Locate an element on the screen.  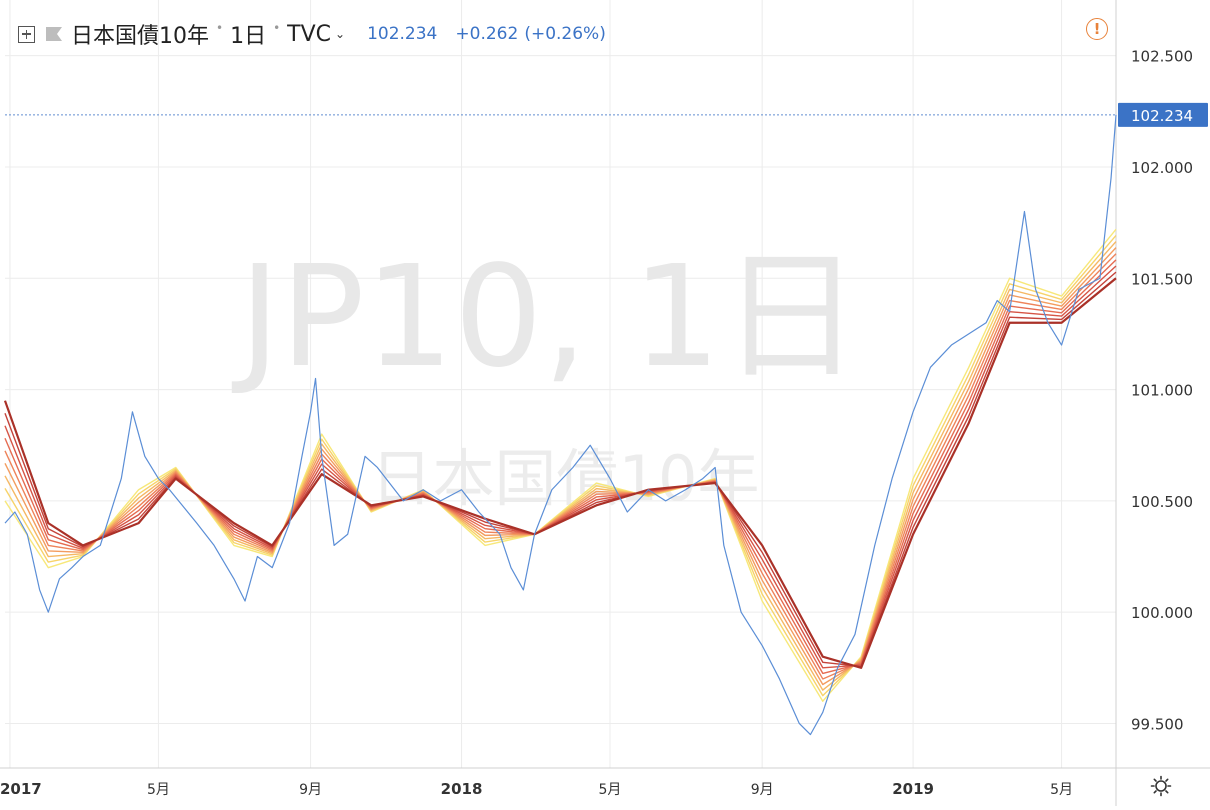
y-tick-label: 101.000 is located at coordinates (1162, 391).